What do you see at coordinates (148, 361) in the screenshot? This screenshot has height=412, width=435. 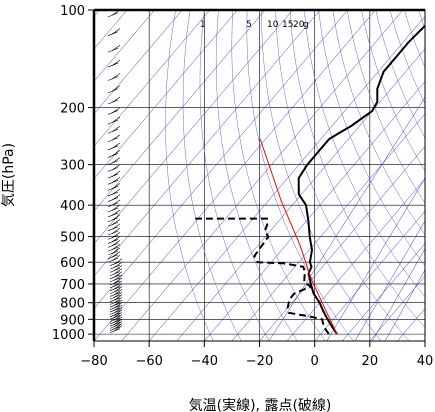 I see `x-tick-label: −60` at bounding box center [148, 361].